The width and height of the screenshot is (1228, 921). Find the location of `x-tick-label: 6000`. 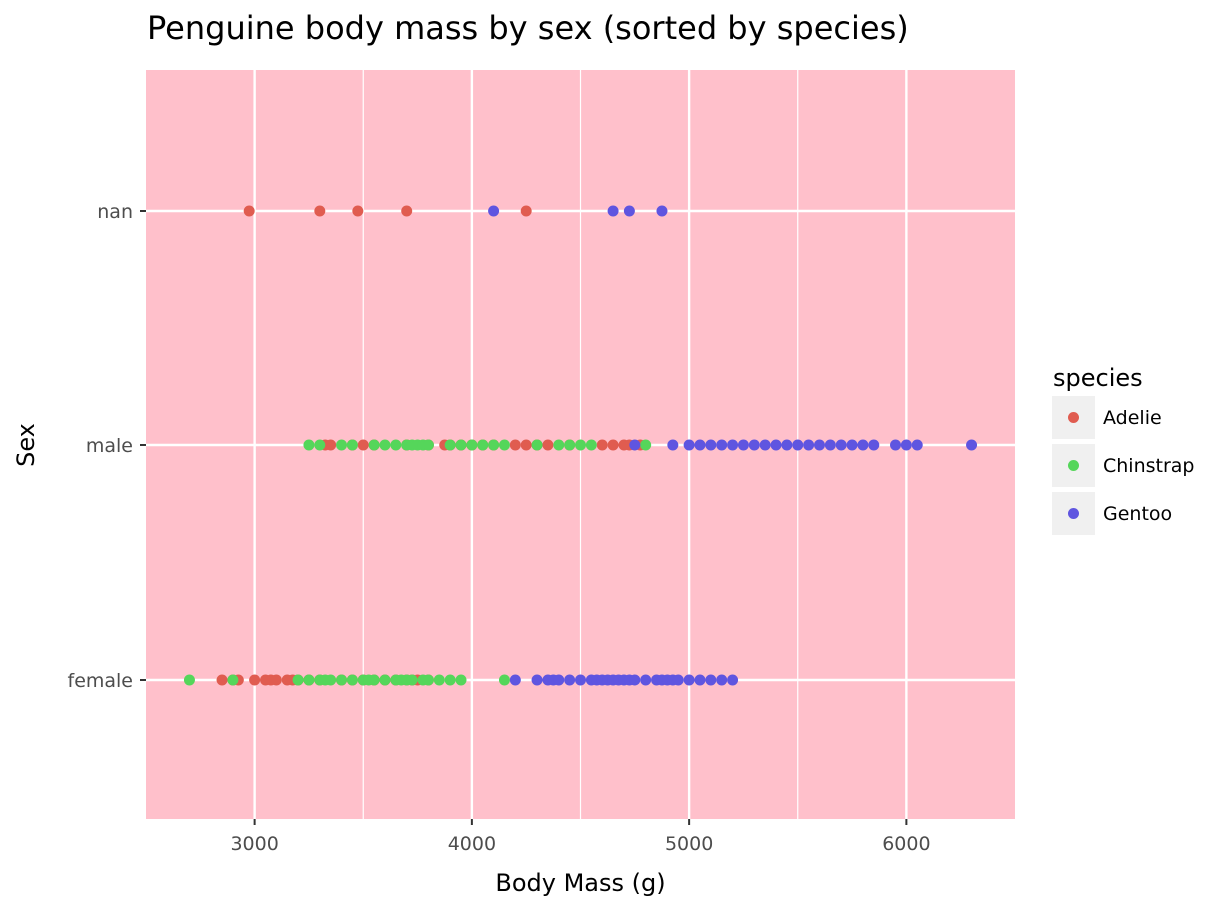

x-tick-label: 6000 is located at coordinates (906, 844).